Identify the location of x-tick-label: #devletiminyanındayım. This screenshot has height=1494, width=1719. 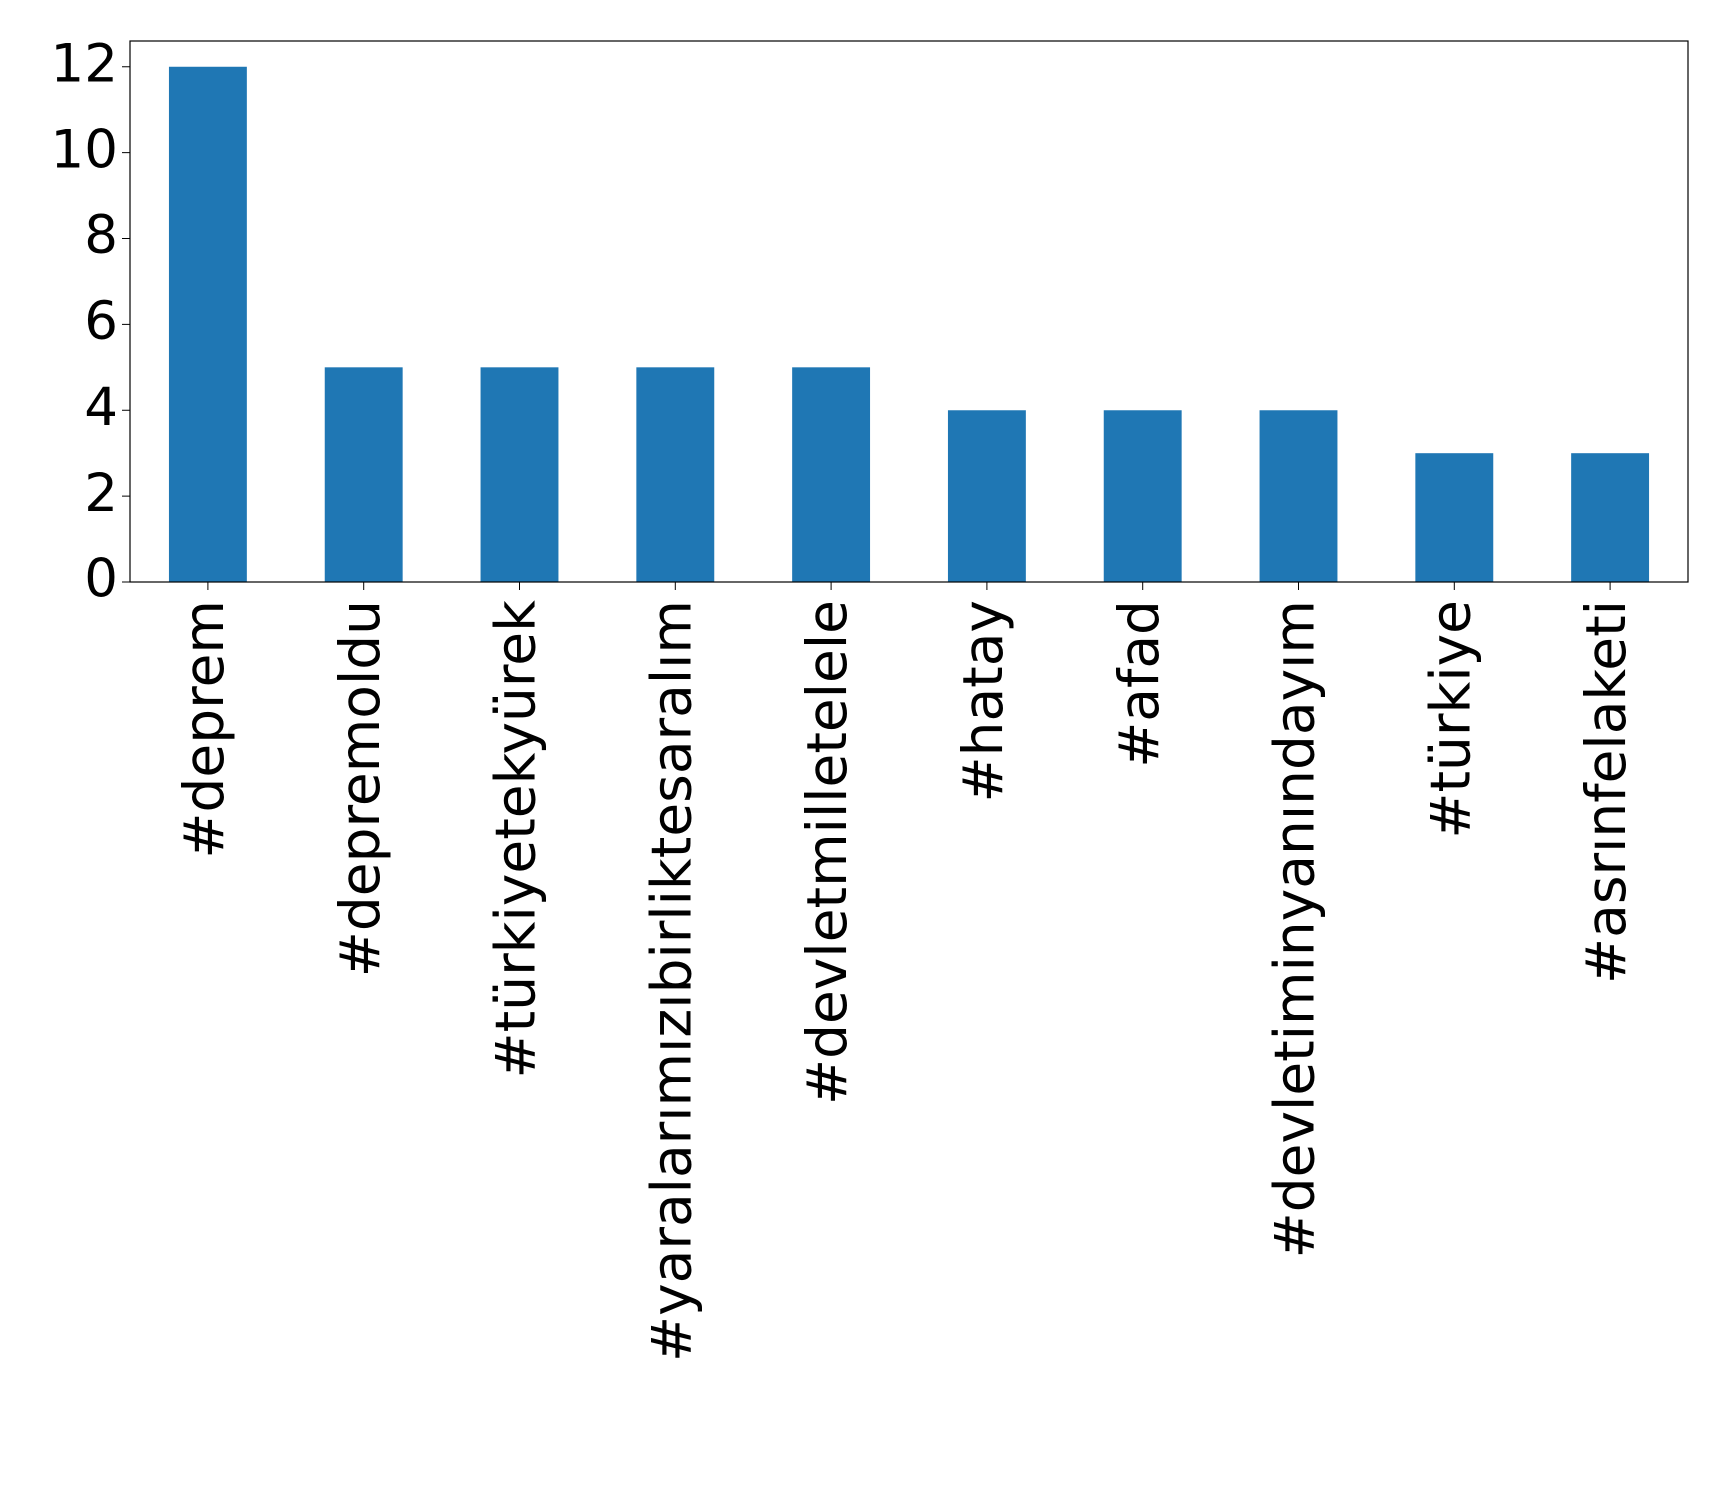
(1295, 929).